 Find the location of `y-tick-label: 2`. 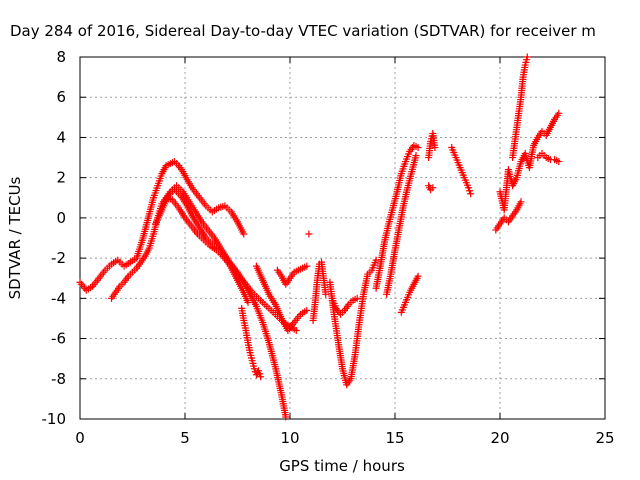

y-tick-label: 2 is located at coordinates (61, 178).